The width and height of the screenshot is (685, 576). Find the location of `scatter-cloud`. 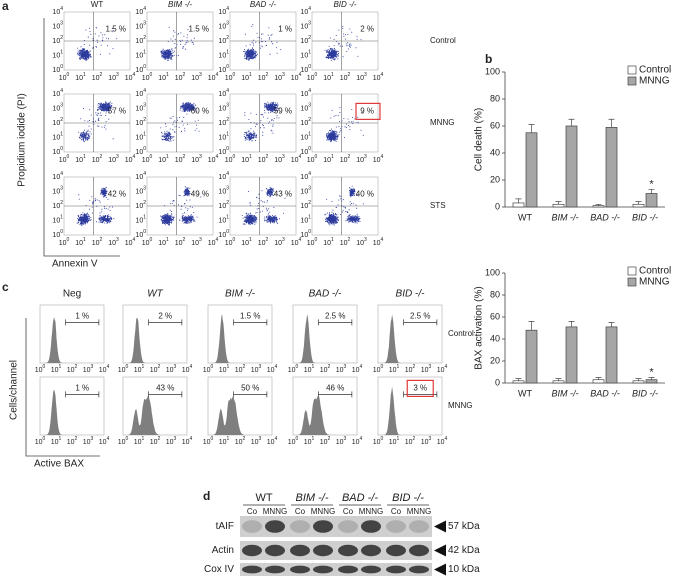

scatter-cloud is located at coordinates (97, 44).